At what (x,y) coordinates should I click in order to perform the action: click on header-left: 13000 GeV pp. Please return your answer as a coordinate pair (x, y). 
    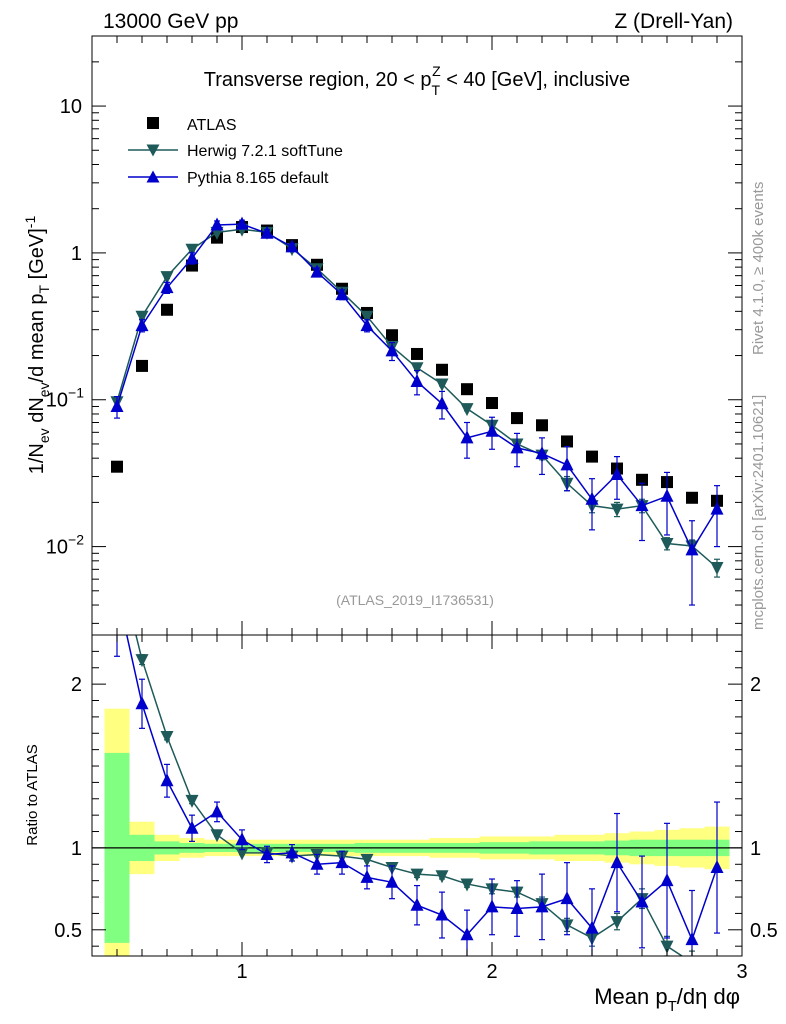
    Looking at the image, I should click on (170, 21).